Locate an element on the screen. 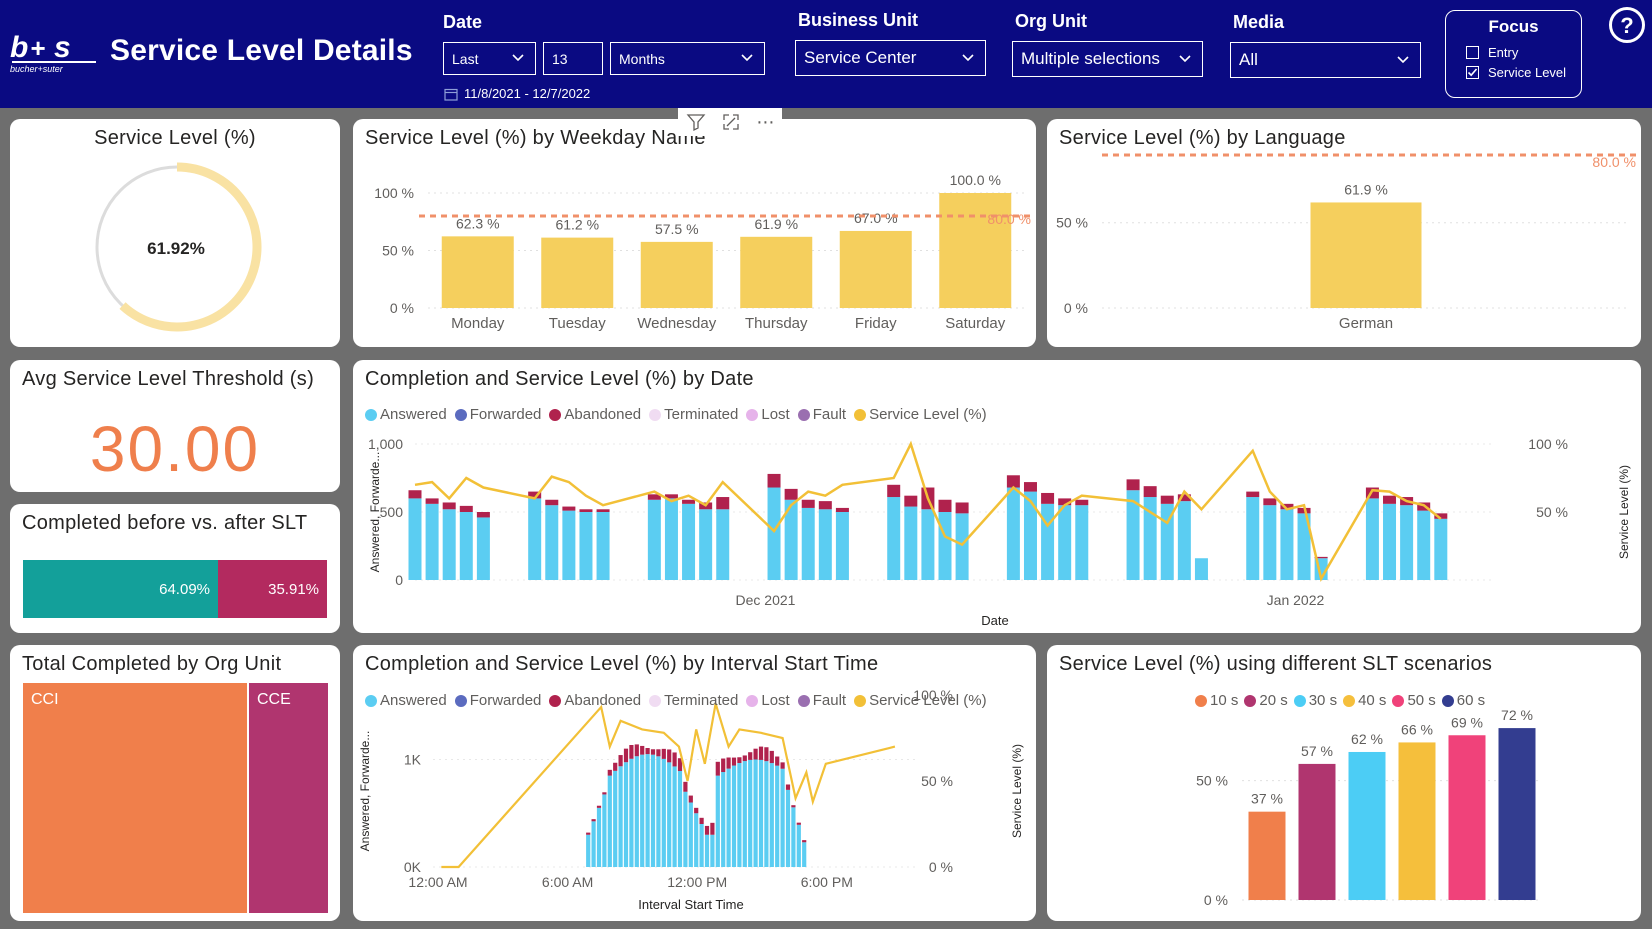 The height and width of the screenshot is (929, 1652). card-title: Completion and Service Level (%) by Date is located at coordinates (559, 379).